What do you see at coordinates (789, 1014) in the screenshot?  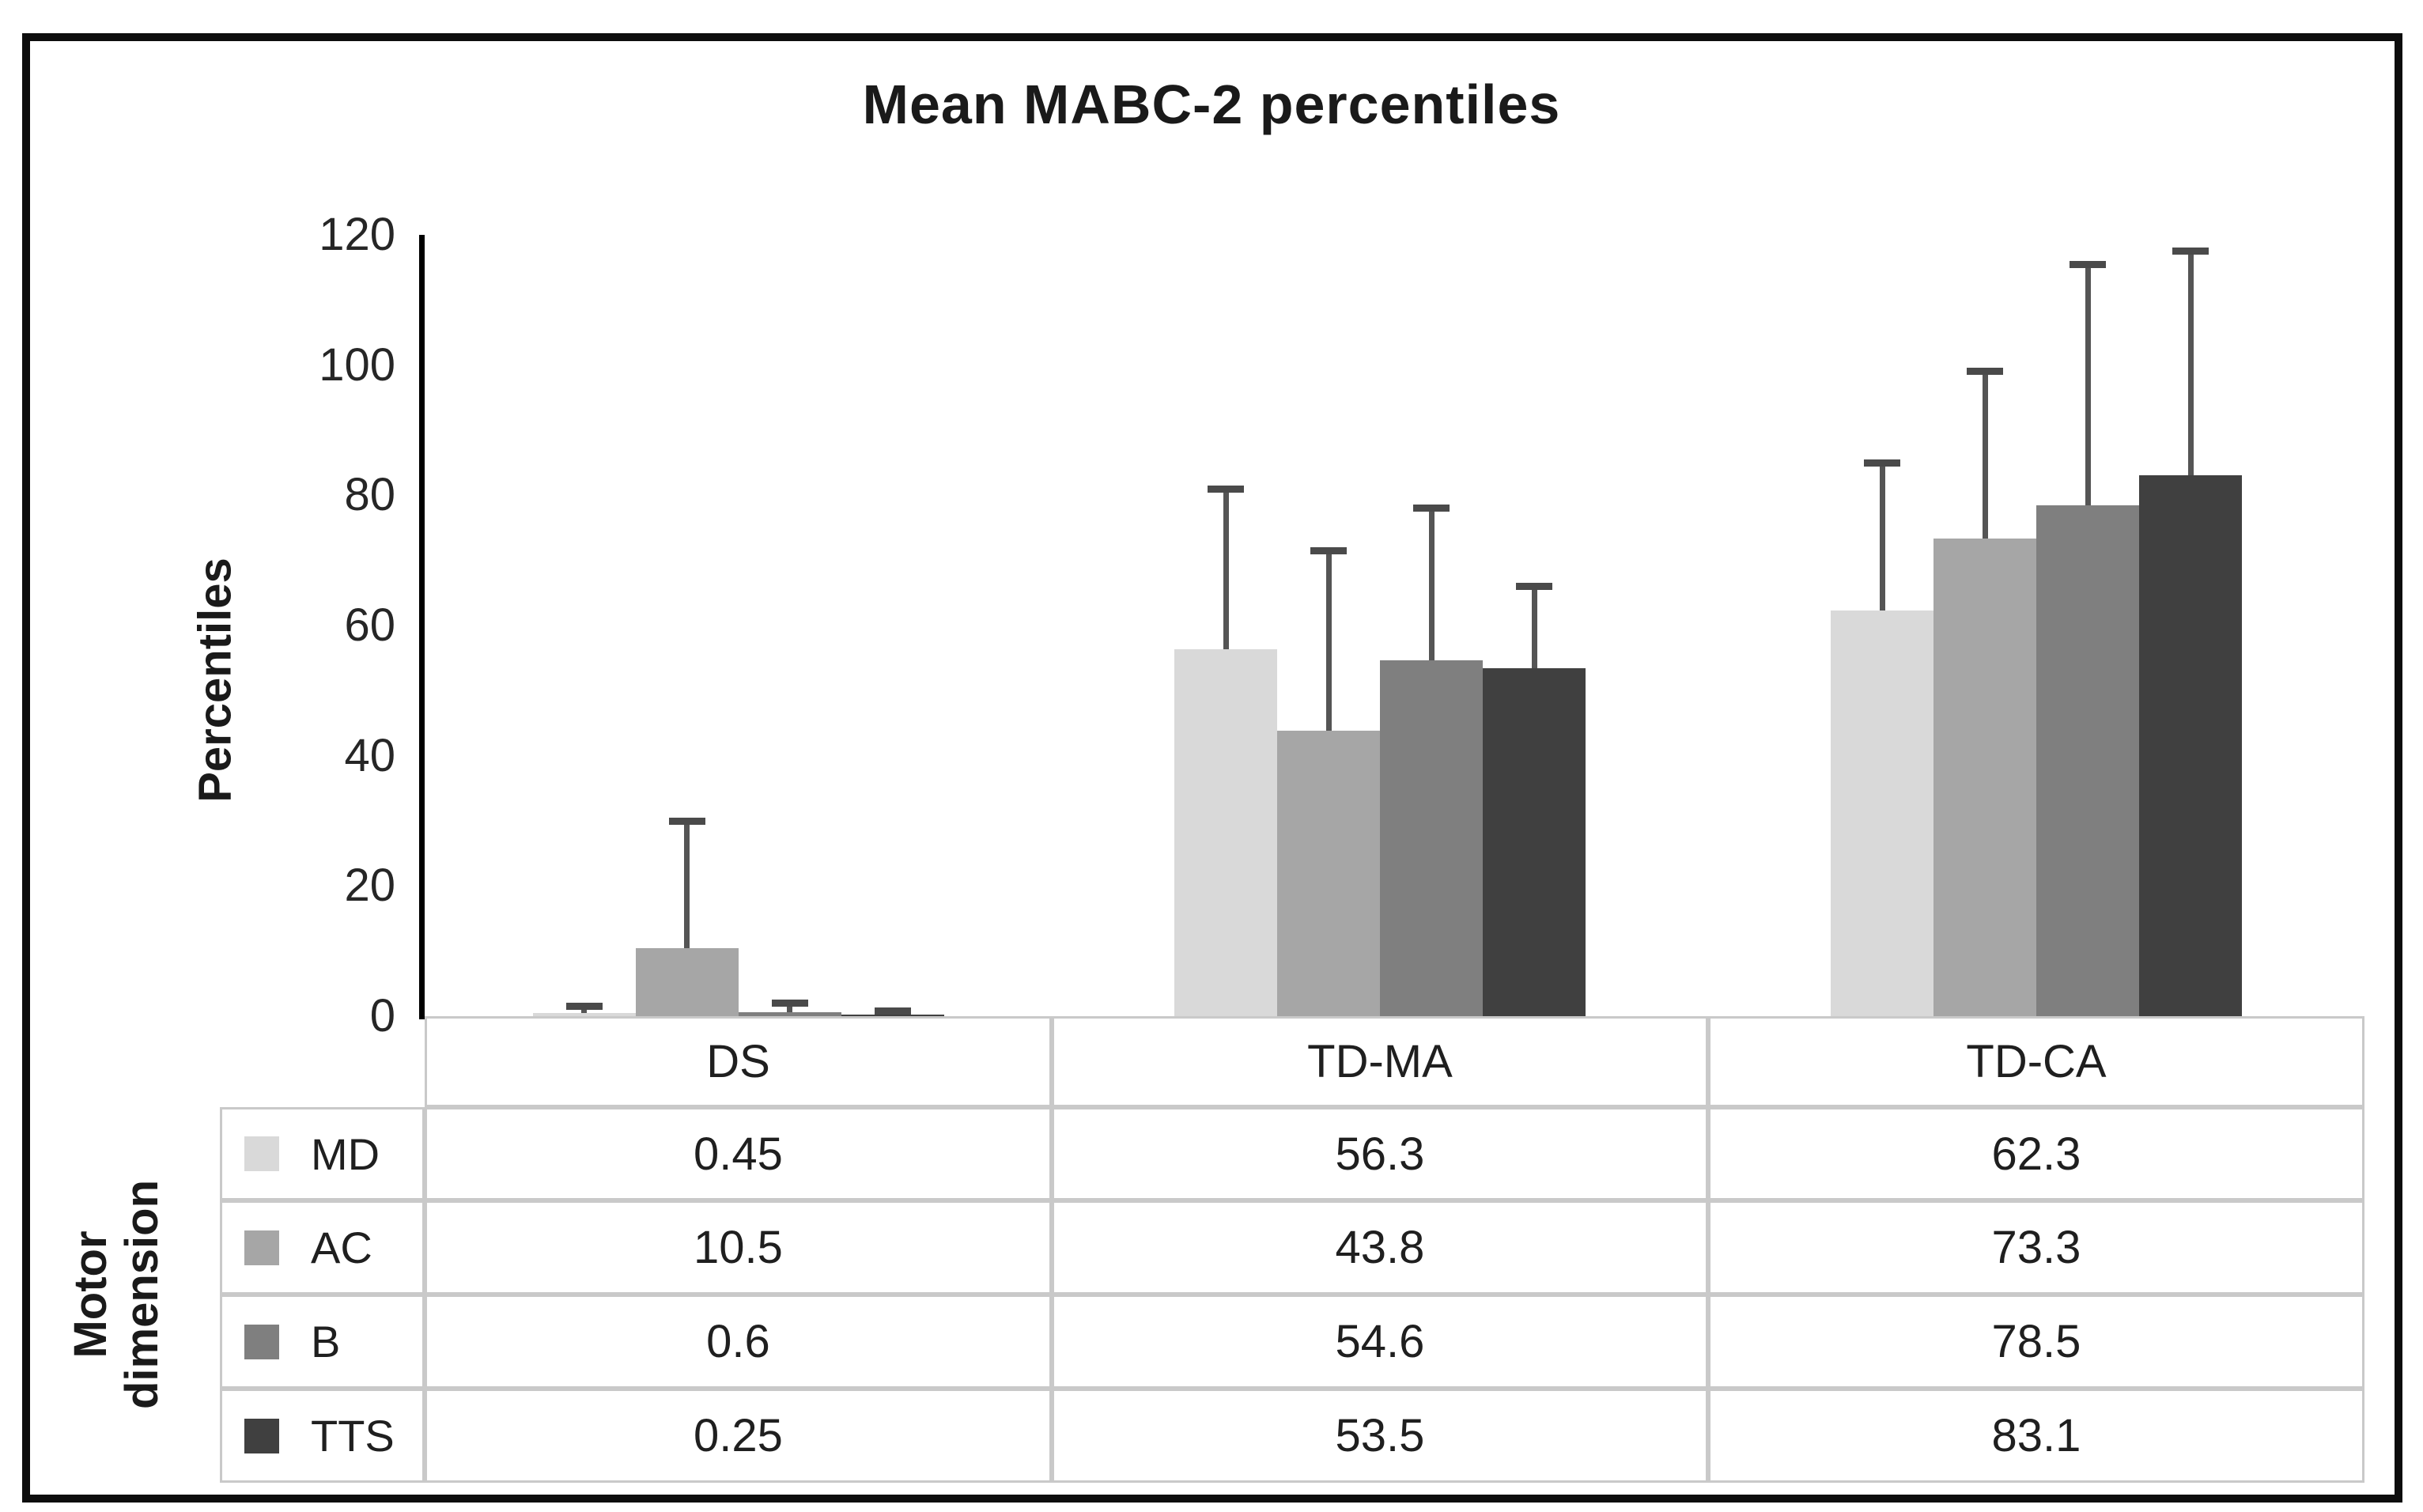 I see `bar-DS-B` at bounding box center [789, 1014].